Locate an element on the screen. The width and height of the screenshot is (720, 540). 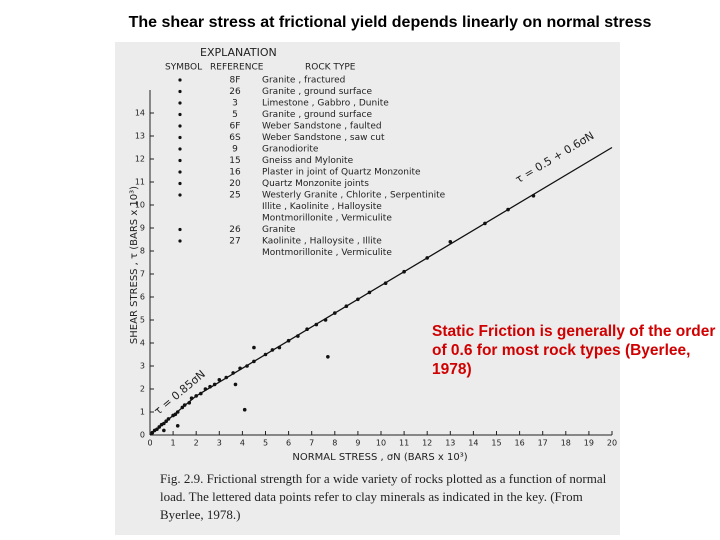
x-tick-label: 2 is located at coordinates (196, 443).